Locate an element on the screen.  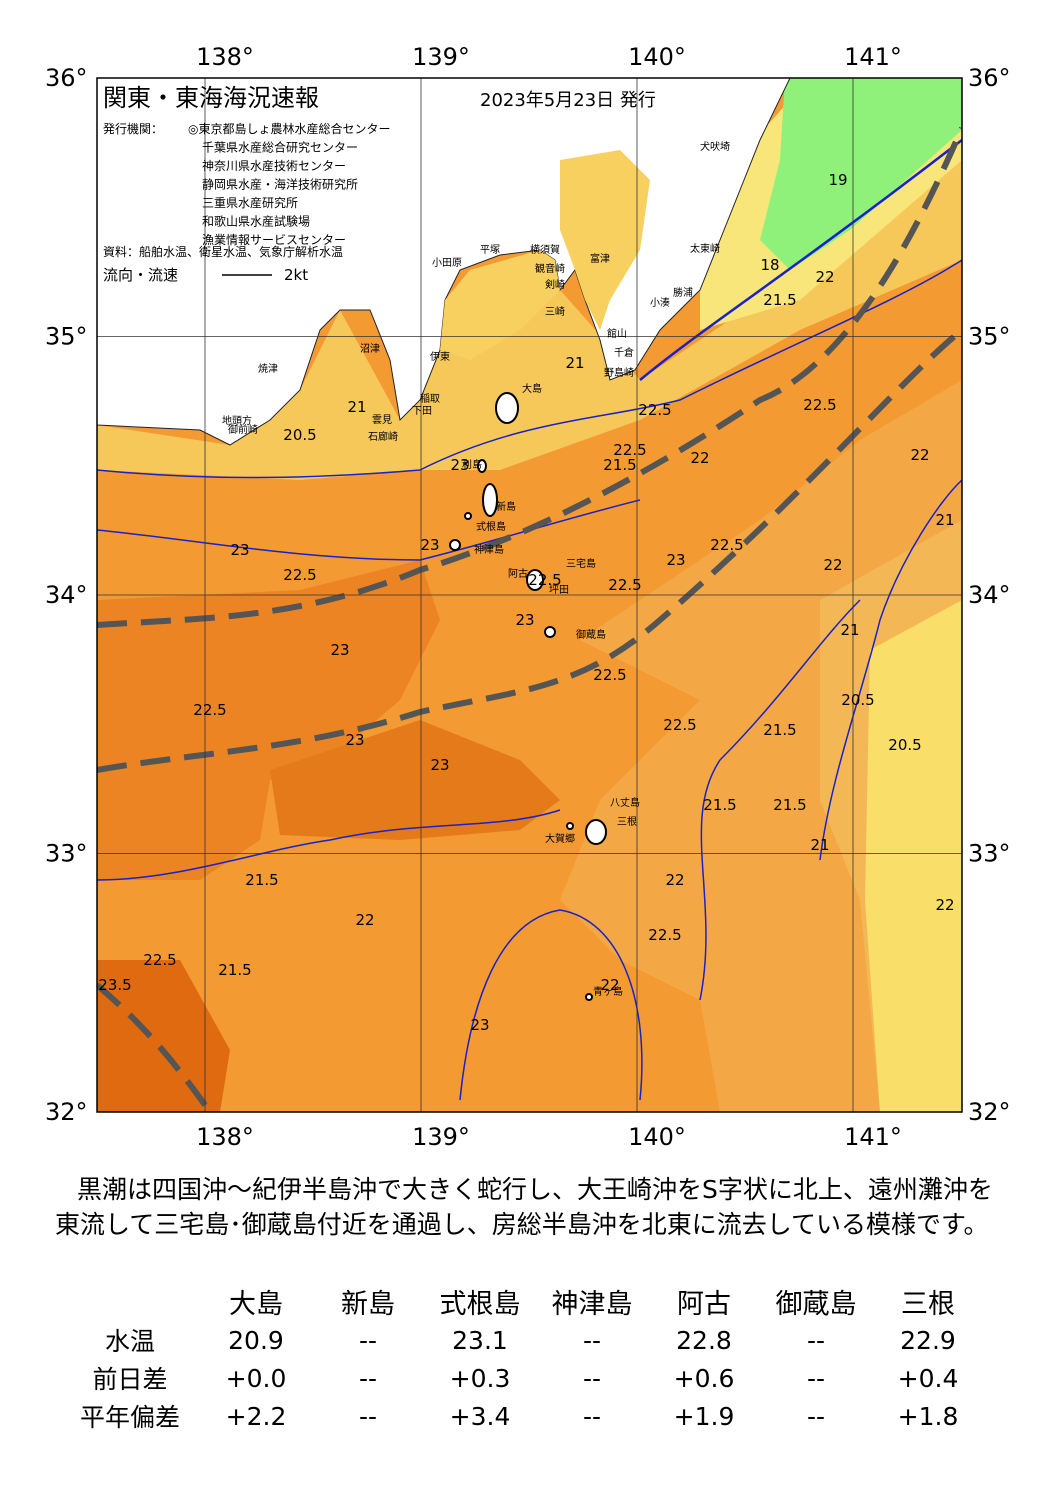
tokyo-bay is located at coordinates (605, 240).